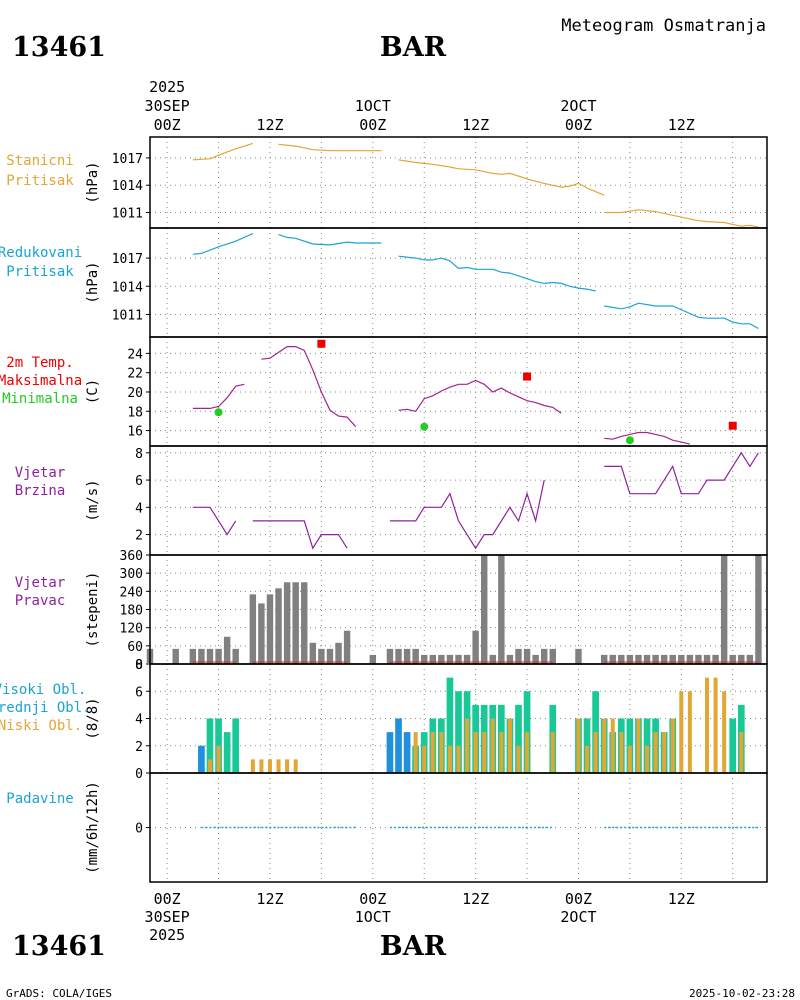 This screenshot has width=800, height=1000. What do you see at coordinates (127, 186) in the screenshot?
I see `station_pressure-tick-label: 1014` at bounding box center [127, 186].